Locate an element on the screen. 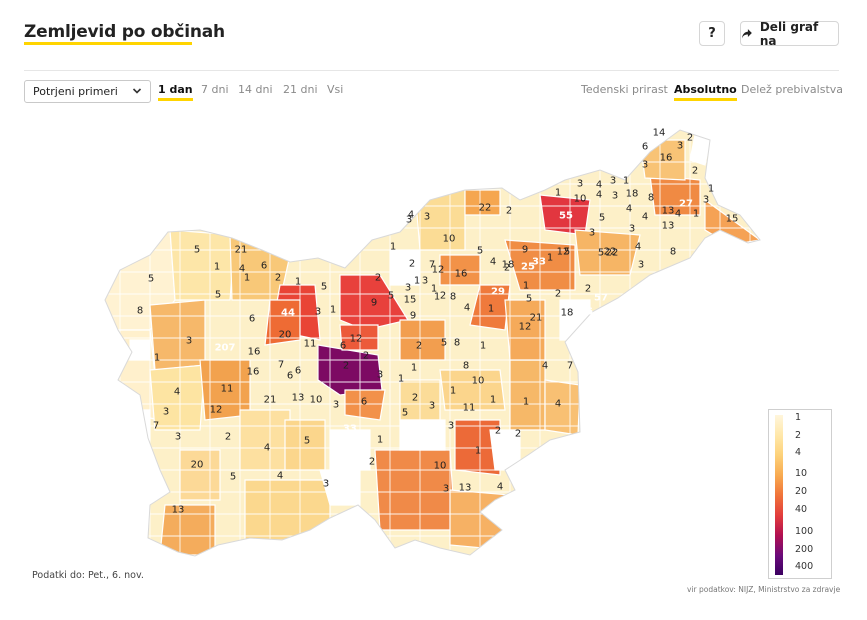 This screenshot has width=867, height=620. municipality-value-label: 22 is located at coordinates (612, 253).